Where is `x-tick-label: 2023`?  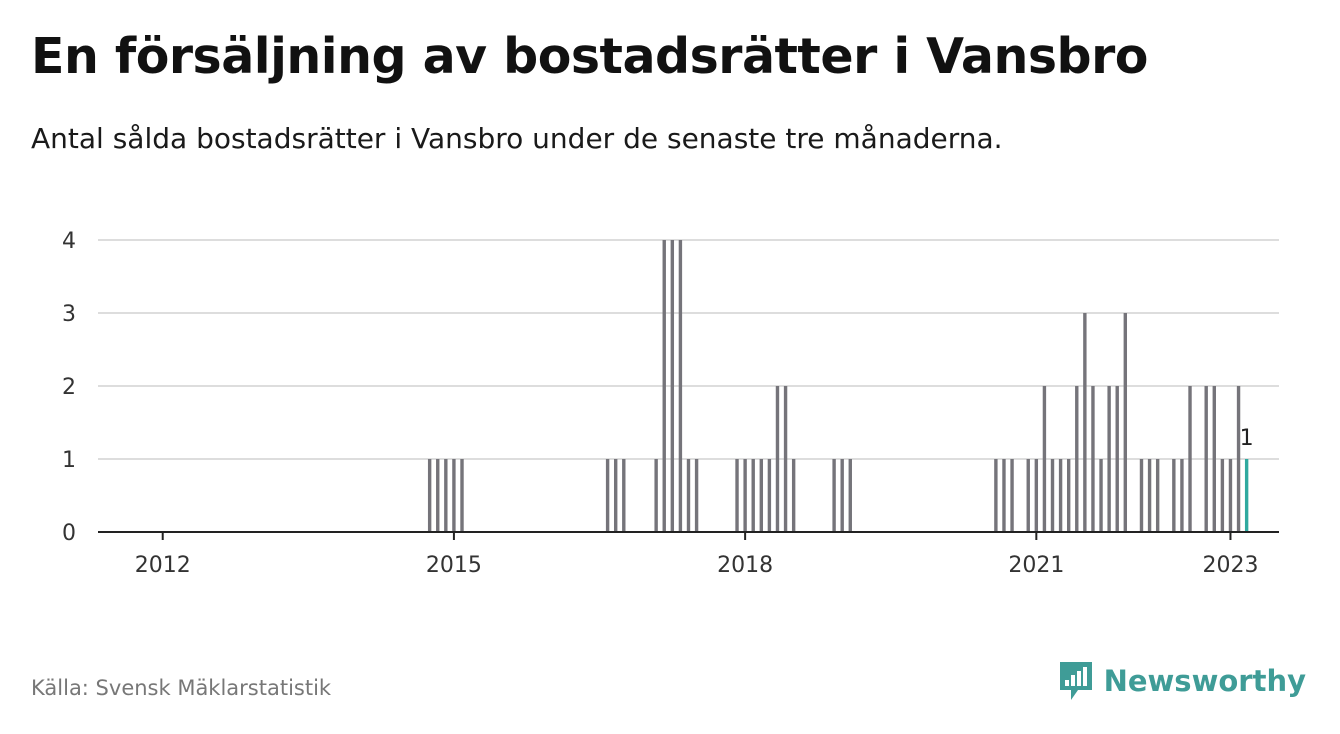 x-tick-label: 2023 is located at coordinates (1230, 565).